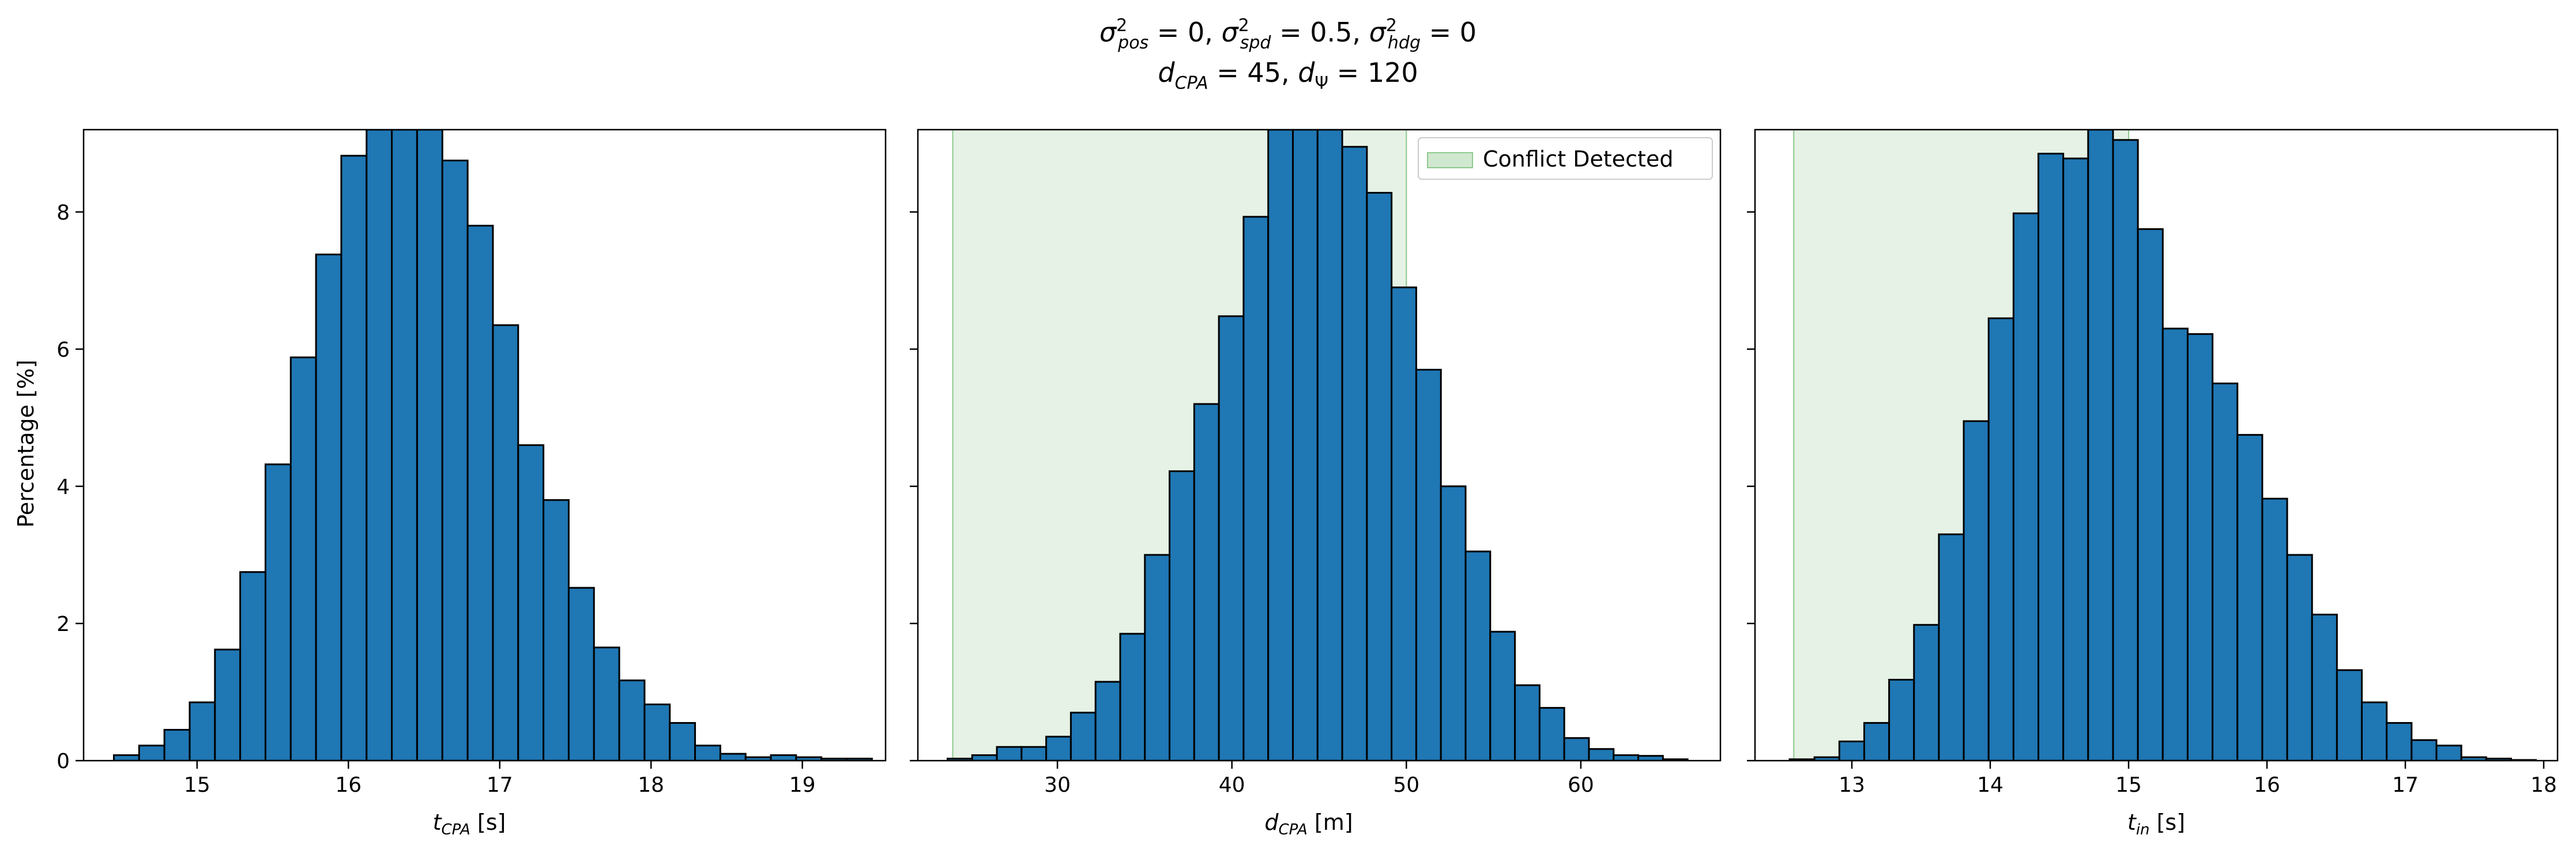 Image resolution: width=2576 pixels, height=854 pixels. What do you see at coordinates (1288, 34) in the screenshot?
I see `suptitle-line-1: σ2 pos = 0, σ2 spd = 0.5, σ2 hdg = 0` at bounding box center [1288, 34].